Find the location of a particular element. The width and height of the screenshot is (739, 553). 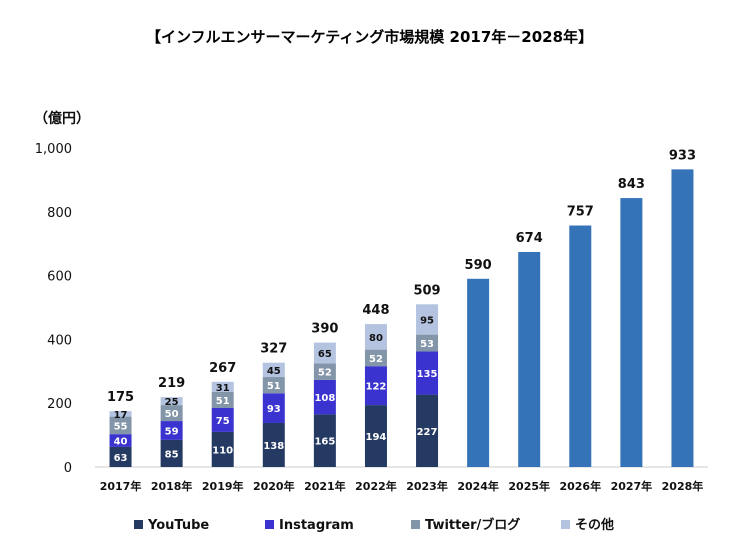

data-label-youtube: 165 is located at coordinates (324, 442).